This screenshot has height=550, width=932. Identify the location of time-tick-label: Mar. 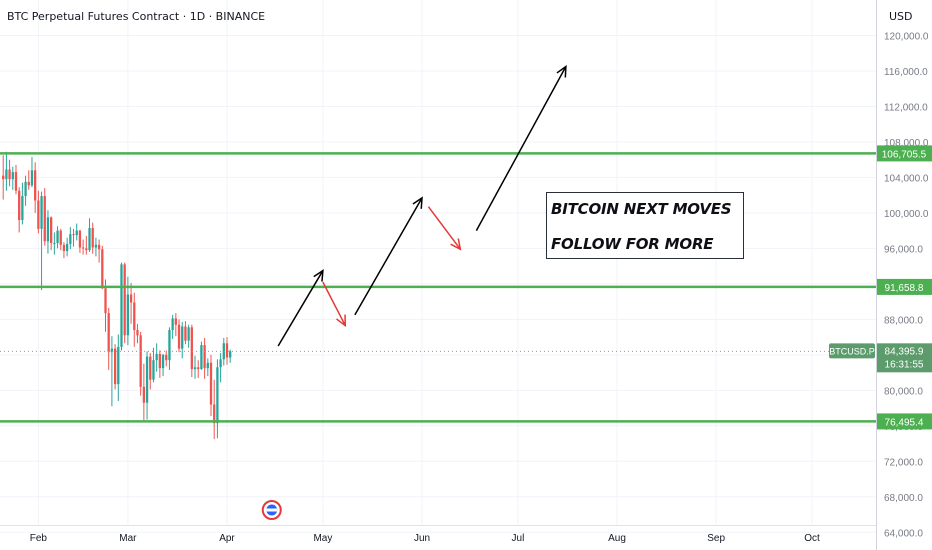
(128, 538).